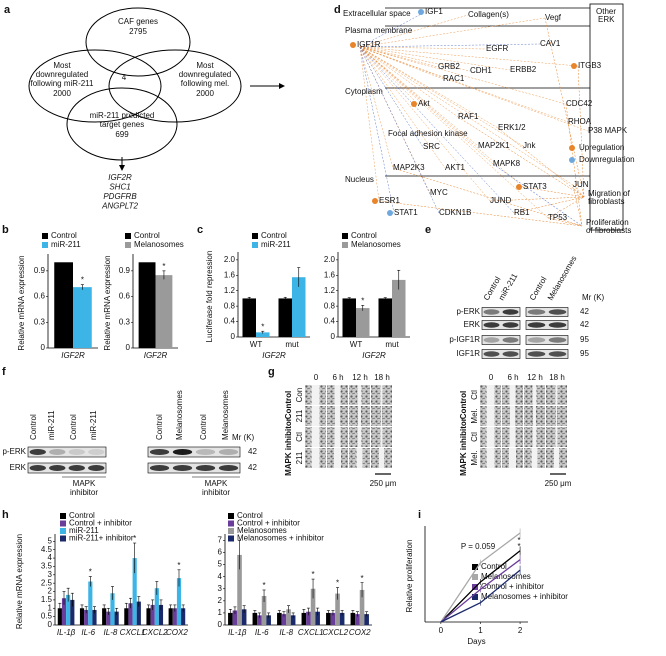  What do you see at coordinates (507, 163) in the screenshot?
I see `node-label: MAPK8` at bounding box center [507, 163].